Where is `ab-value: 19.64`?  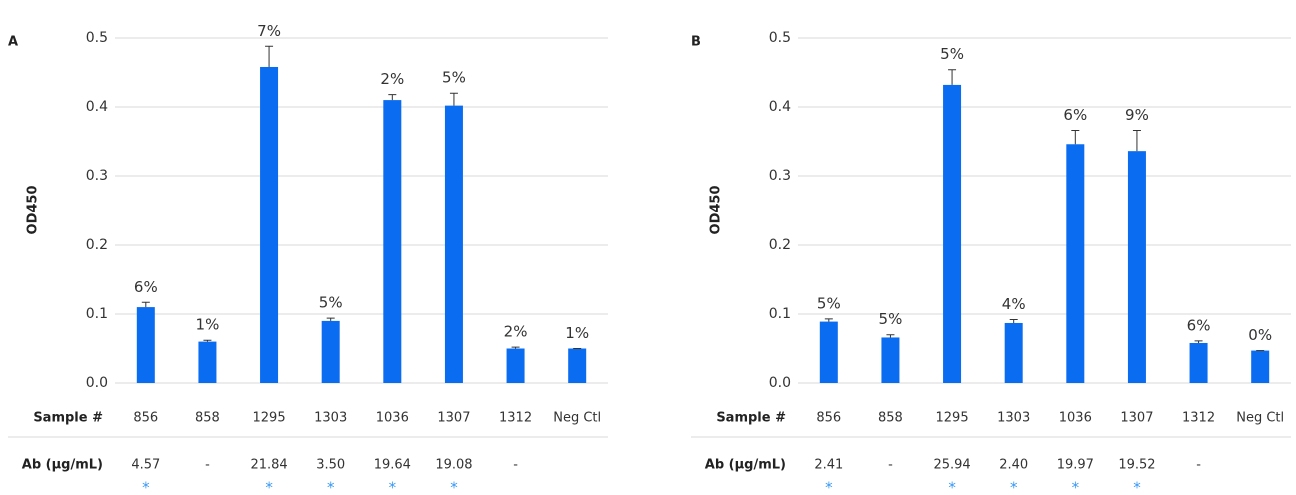 ab-value: 19.64 is located at coordinates (392, 465).